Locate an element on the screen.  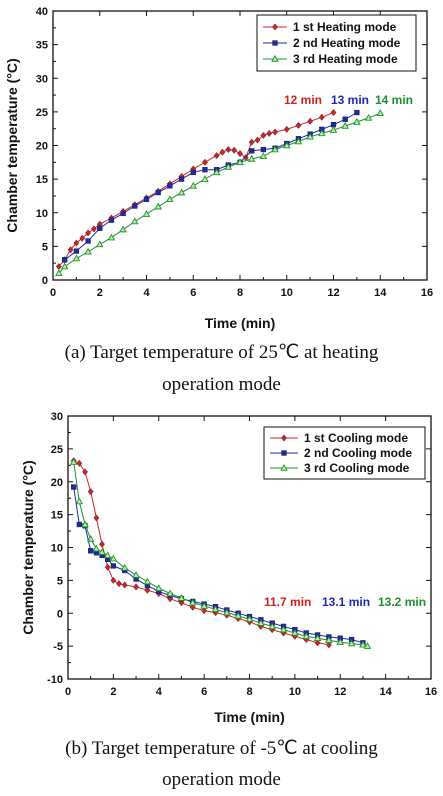
x-tick-label: 4 is located at coordinates (146, 293).